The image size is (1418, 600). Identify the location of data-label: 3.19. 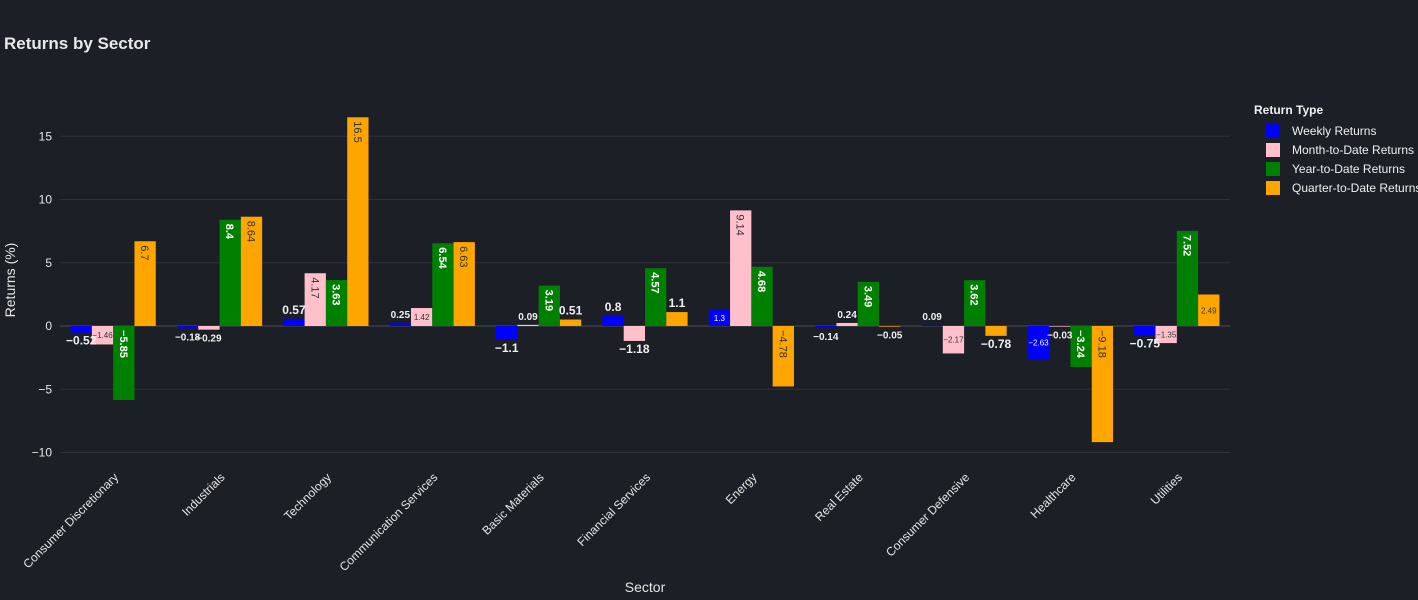
(548, 300).